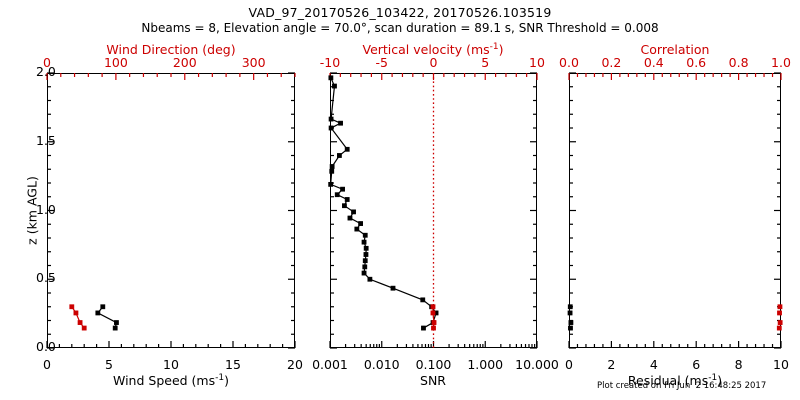 The height and width of the screenshot is (400, 800). What do you see at coordinates (696, 62) in the screenshot?
I see `panel3-top-xtick-3: 0.6` at bounding box center [696, 62].